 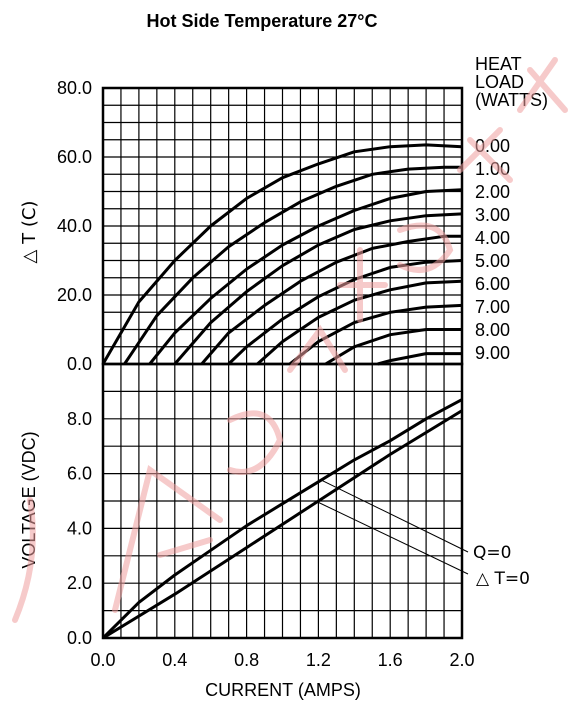 I want to click on legend-entry: 9.00, so click(x=492, y=353).